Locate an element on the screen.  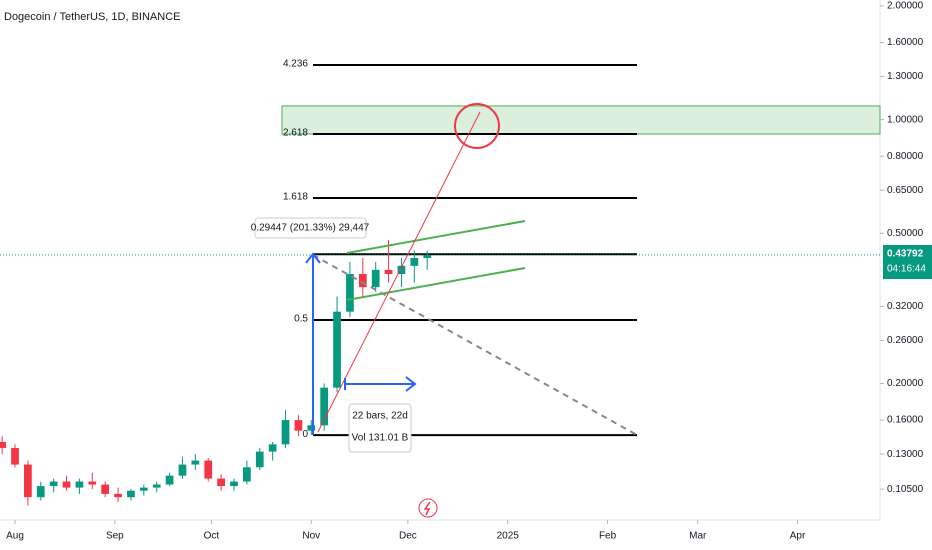
y-tick-label: 0.13000 is located at coordinates (905, 454).